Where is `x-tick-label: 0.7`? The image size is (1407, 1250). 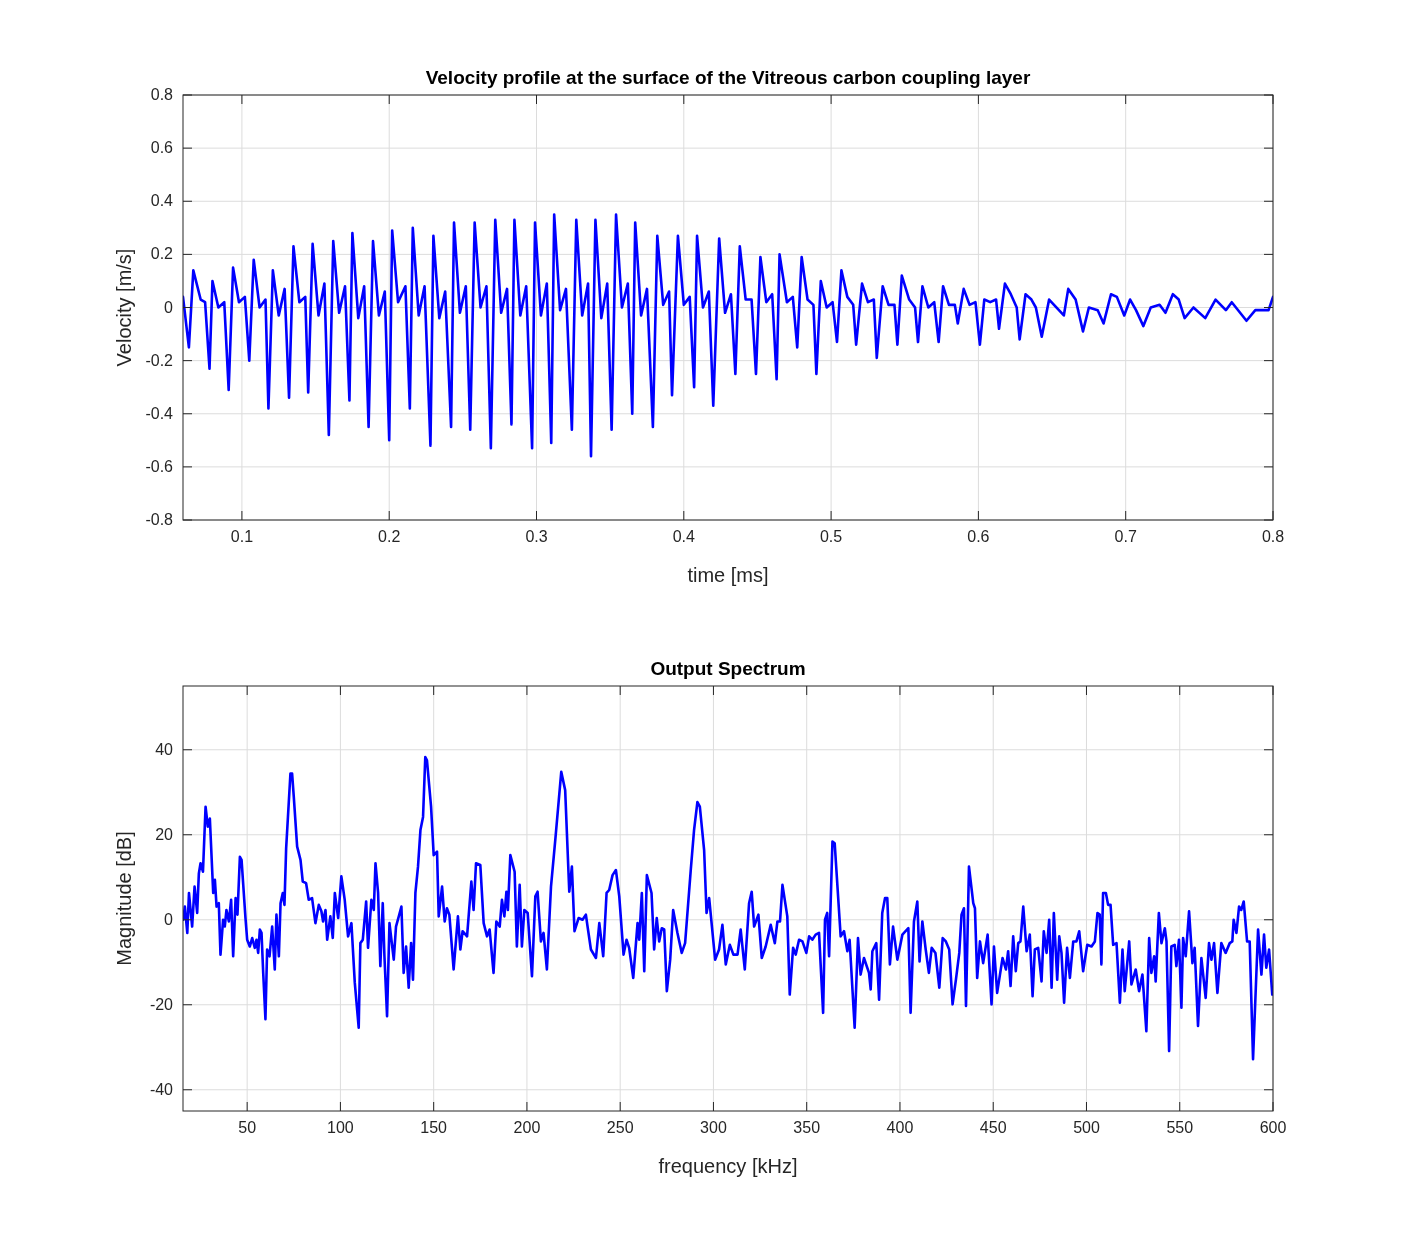 x-tick-label: 0.7 is located at coordinates (1125, 536).